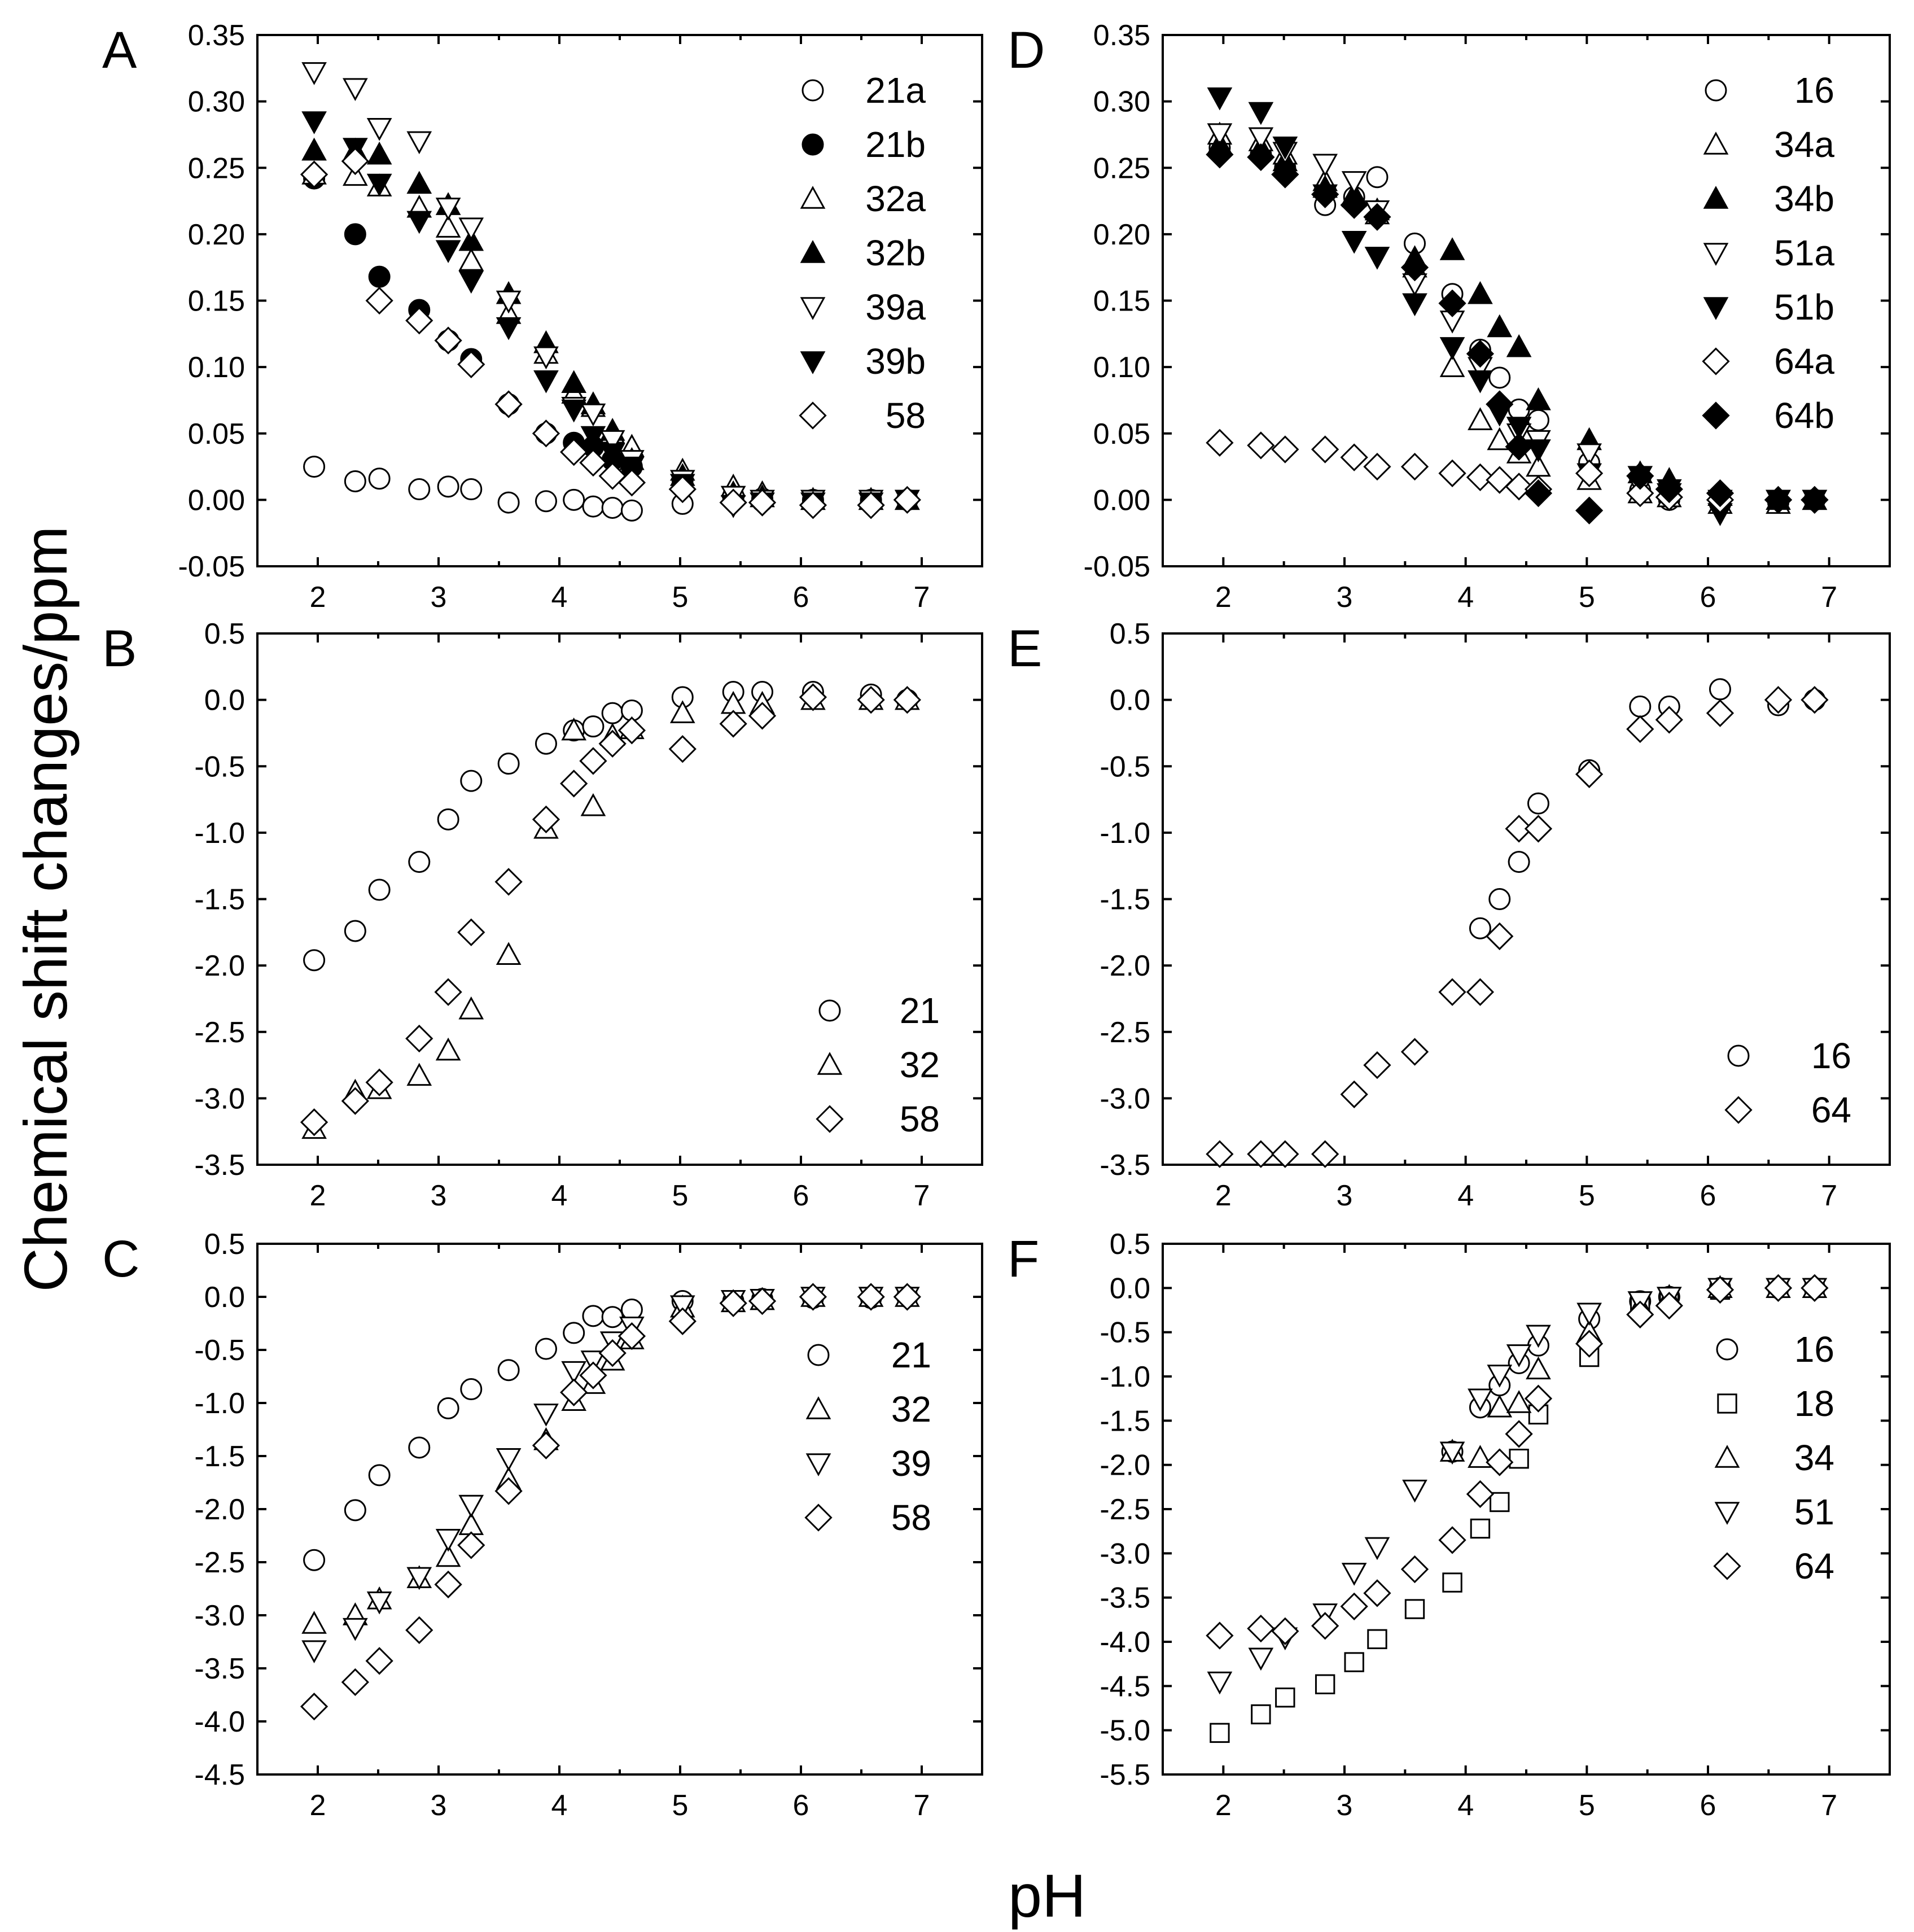 The height and width of the screenshot is (1932, 1914). What do you see at coordinates (1814, 1566) in the screenshot?
I see `legend-label: 64` at bounding box center [1814, 1566].